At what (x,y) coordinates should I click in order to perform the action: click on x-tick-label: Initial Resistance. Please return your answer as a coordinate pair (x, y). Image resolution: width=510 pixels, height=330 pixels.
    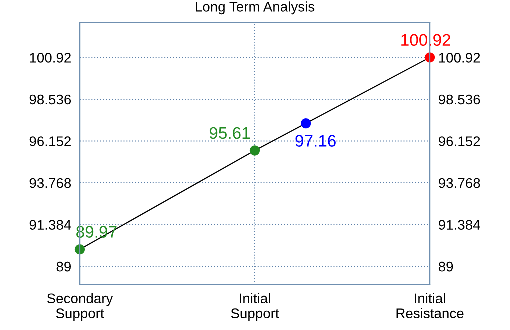
    Looking at the image, I should click on (430, 305).